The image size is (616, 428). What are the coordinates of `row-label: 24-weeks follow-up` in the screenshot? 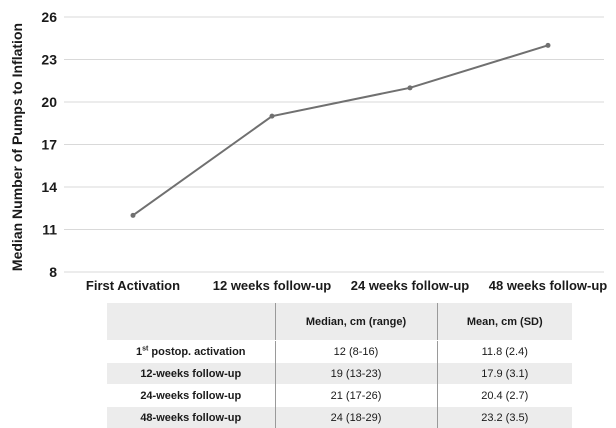 It's located at (191, 396).